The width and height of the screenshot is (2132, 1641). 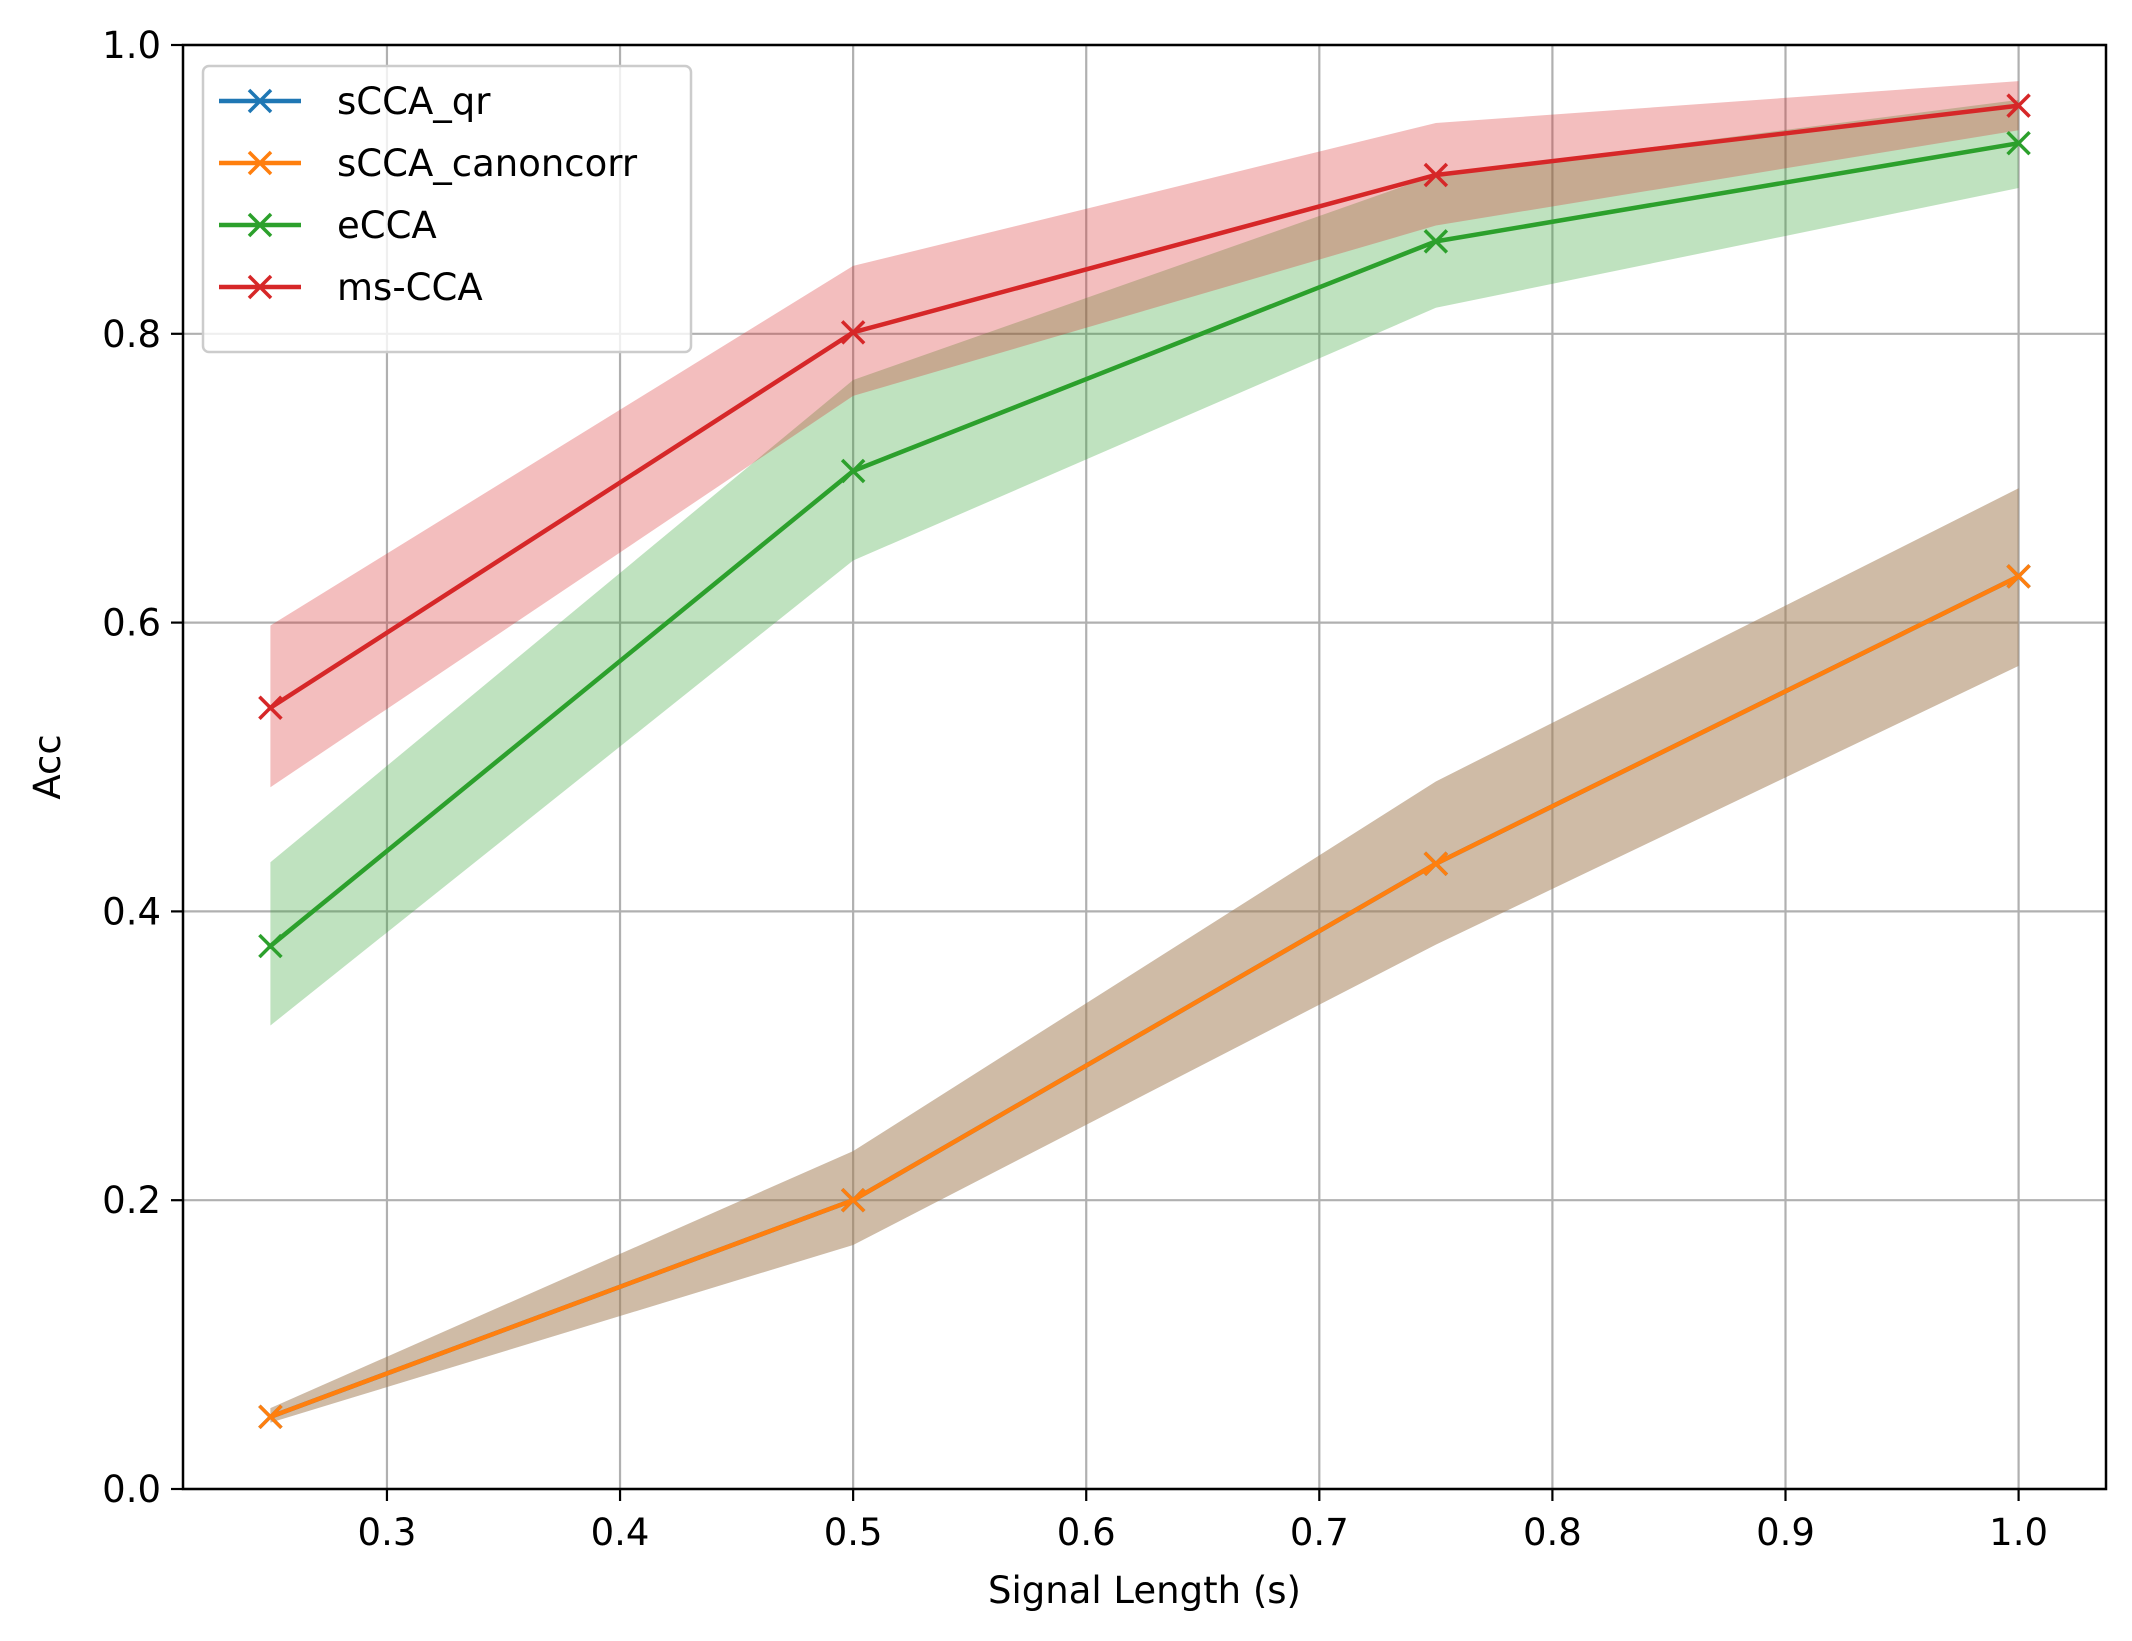 What do you see at coordinates (853, 1532) in the screenshot?
I see `x-tick-label-0-5: 0.5` at bounding box center [853, 1532].